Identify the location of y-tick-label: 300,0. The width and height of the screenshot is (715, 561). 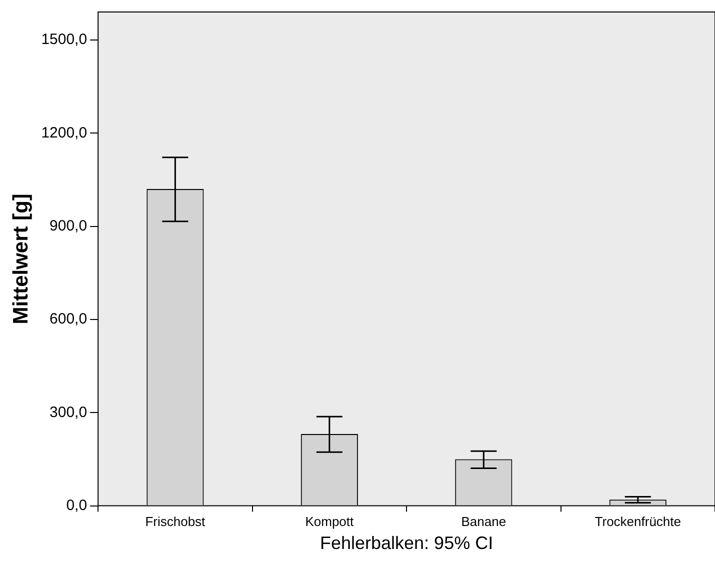
(69, 412).